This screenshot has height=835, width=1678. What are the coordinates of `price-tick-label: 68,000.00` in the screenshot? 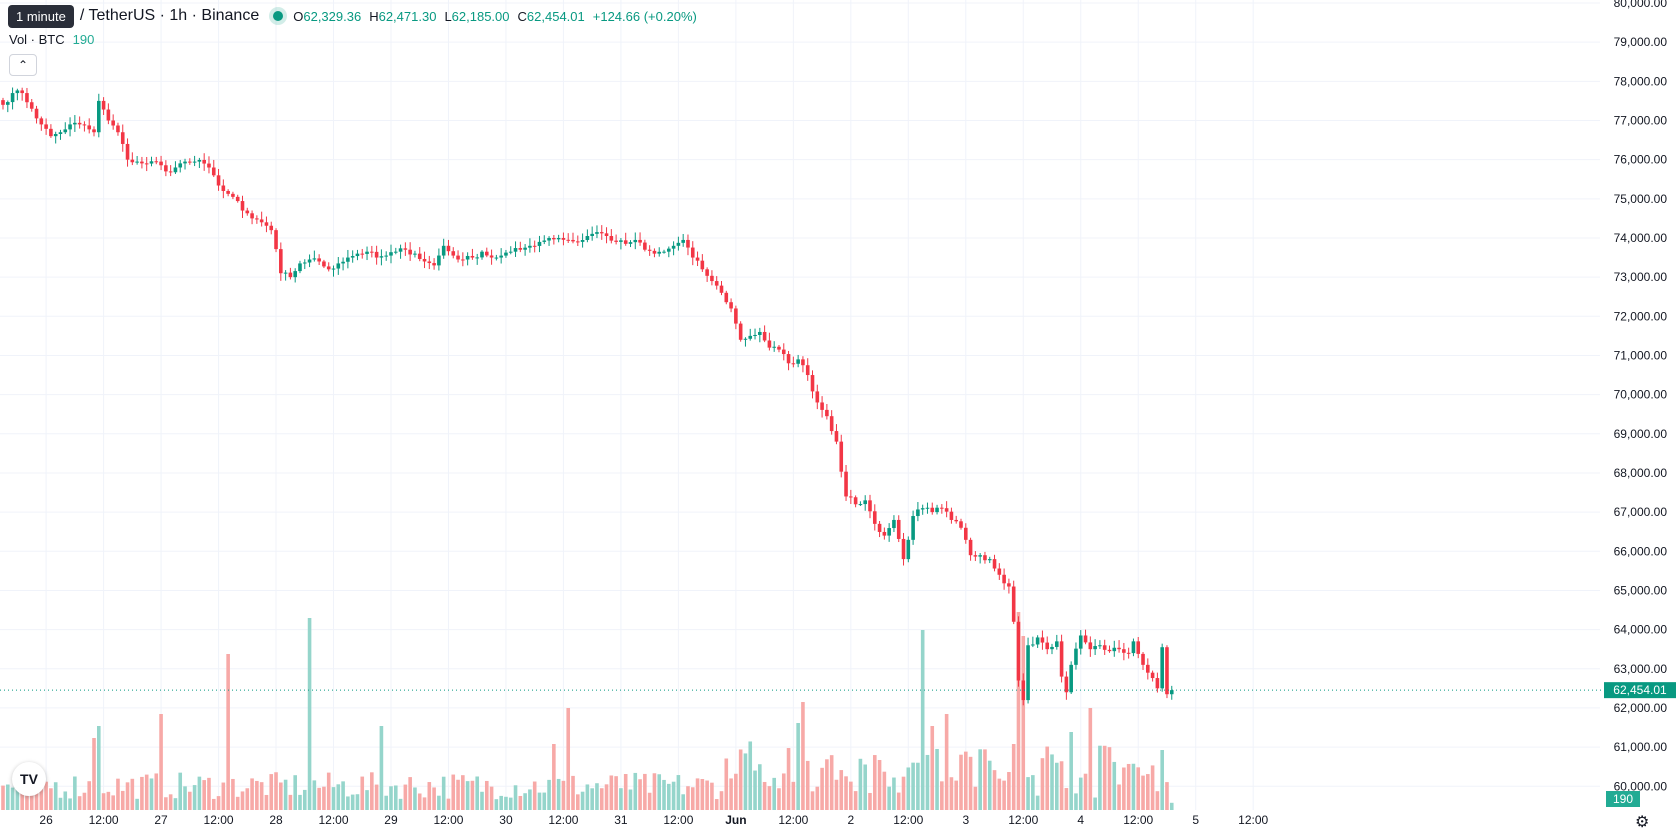 It's located at (1641, 473).